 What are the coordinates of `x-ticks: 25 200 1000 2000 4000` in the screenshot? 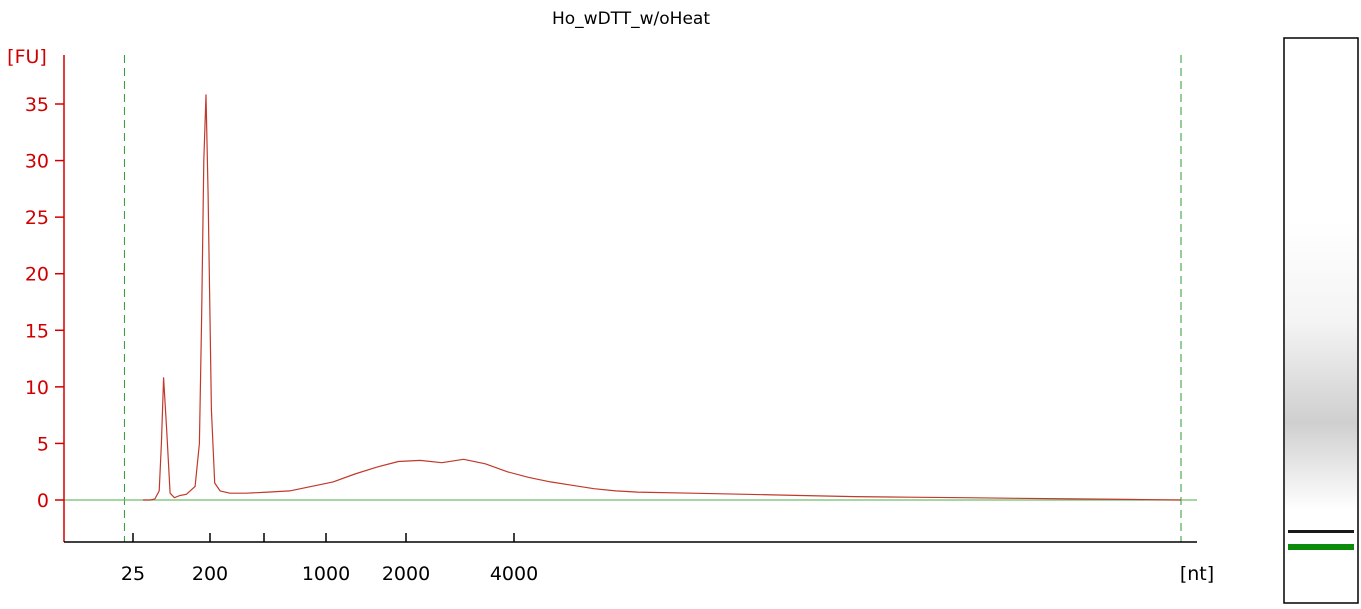 It's located at (329, 559).